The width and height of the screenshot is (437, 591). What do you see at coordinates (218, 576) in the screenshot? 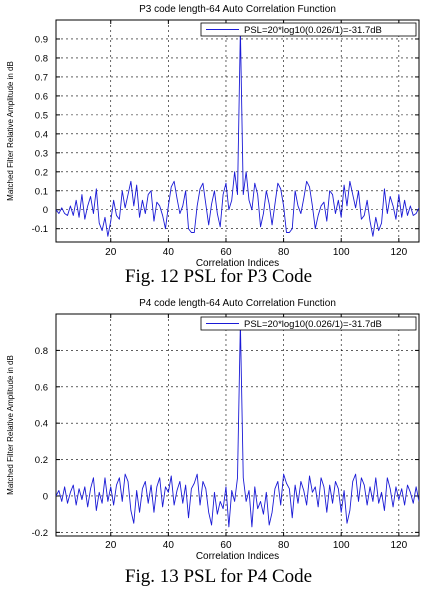
I see `figure-caption-p4: Fig. 13 PSL for P4 Code` at bounding box center [218, 576].